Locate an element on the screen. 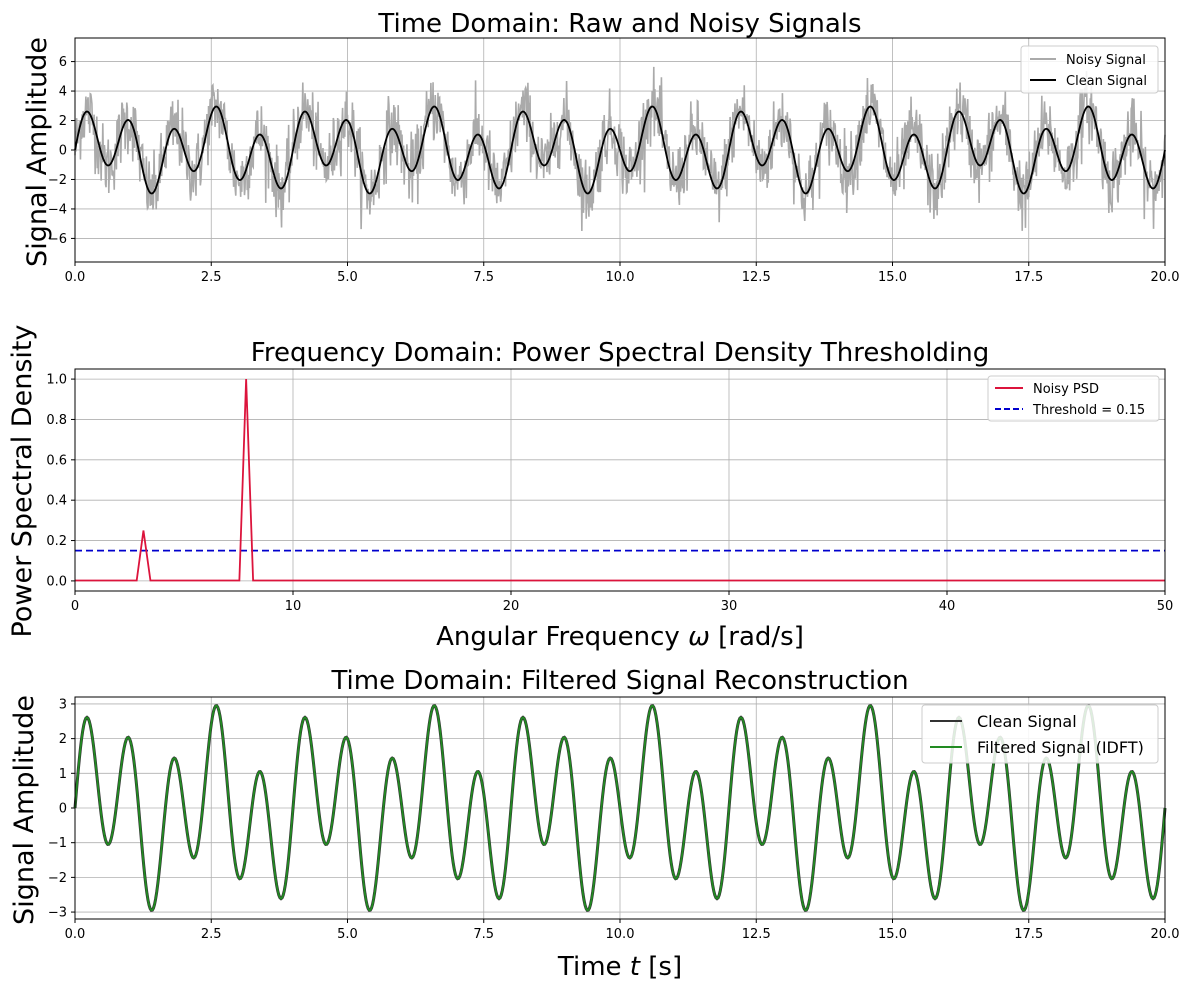  legend-label-clean-signal: Clean Signal is located at coordinates (1106, 81).